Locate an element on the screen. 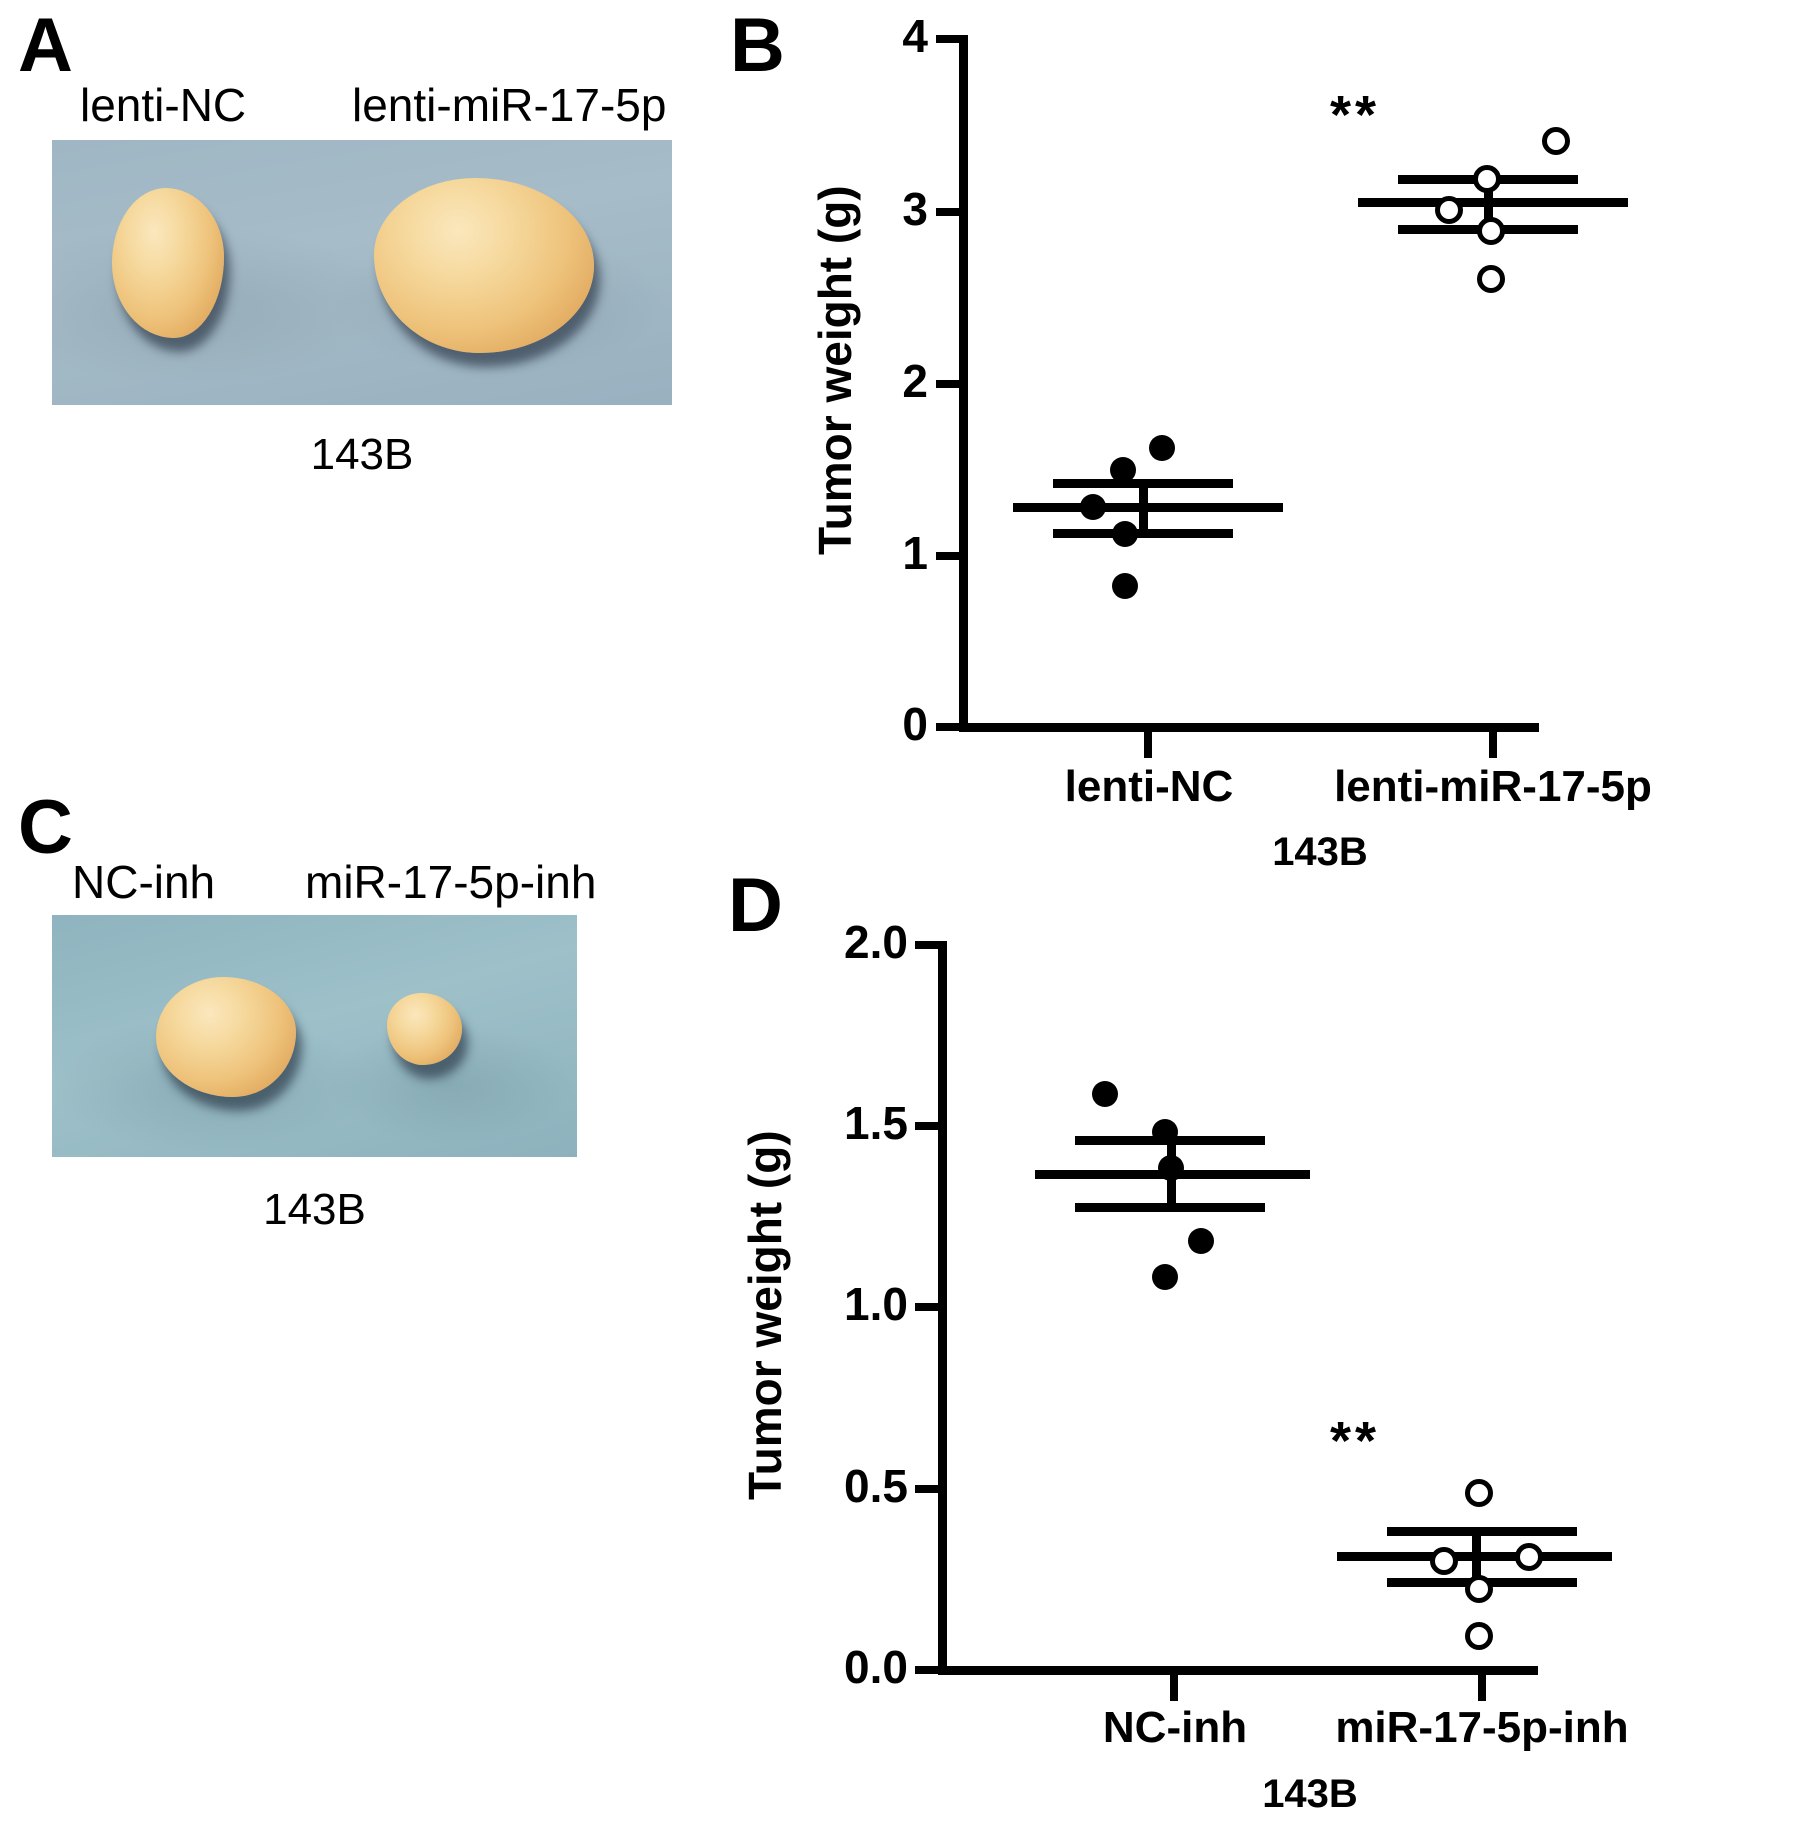 The width and height of the screenshot is (1795, 1826). error-stem-mir-inh is located at coordinates (1476, 1556).